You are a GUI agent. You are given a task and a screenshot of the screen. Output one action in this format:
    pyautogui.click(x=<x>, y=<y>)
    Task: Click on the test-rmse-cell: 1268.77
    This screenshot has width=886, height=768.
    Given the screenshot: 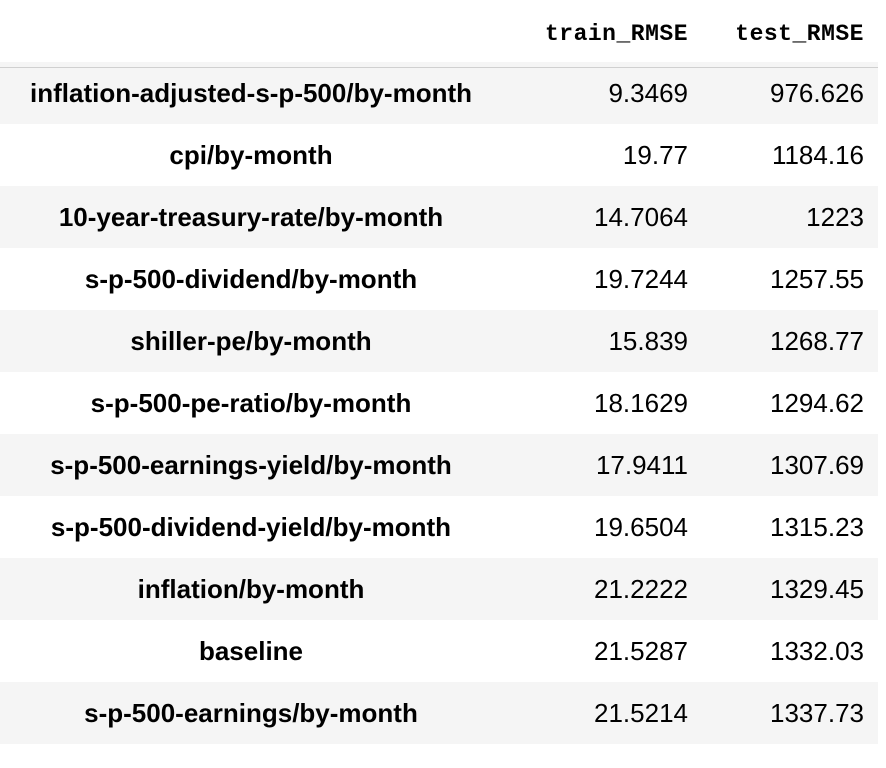 What is the action you would take?
    pyautogui.click(x=817, y=340)
    